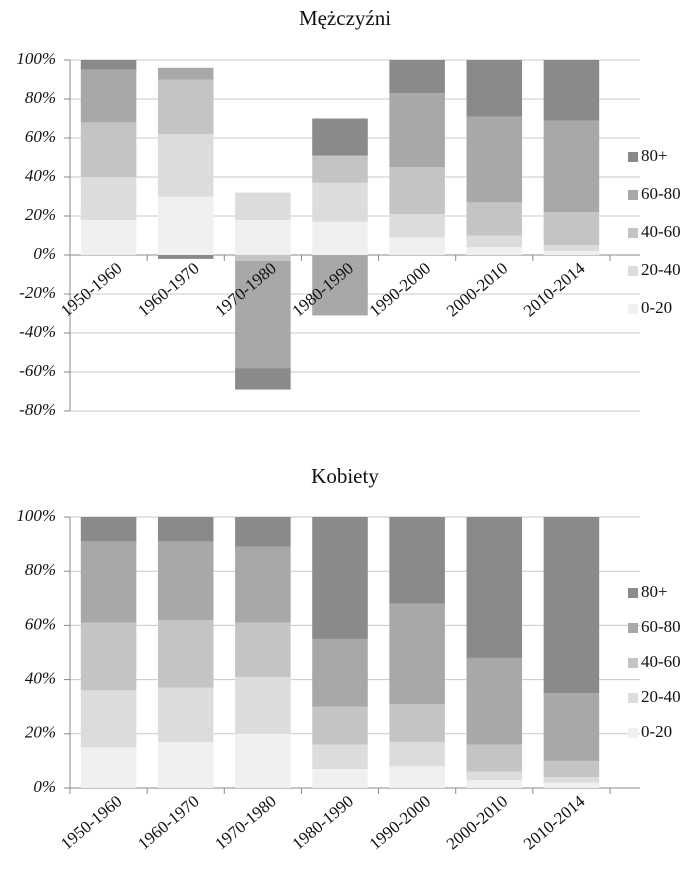 The image size is (690, 877). Describe the element at coordinates (37, 370) in the screenshot. I see `y-tick-label: -60%` at that location.